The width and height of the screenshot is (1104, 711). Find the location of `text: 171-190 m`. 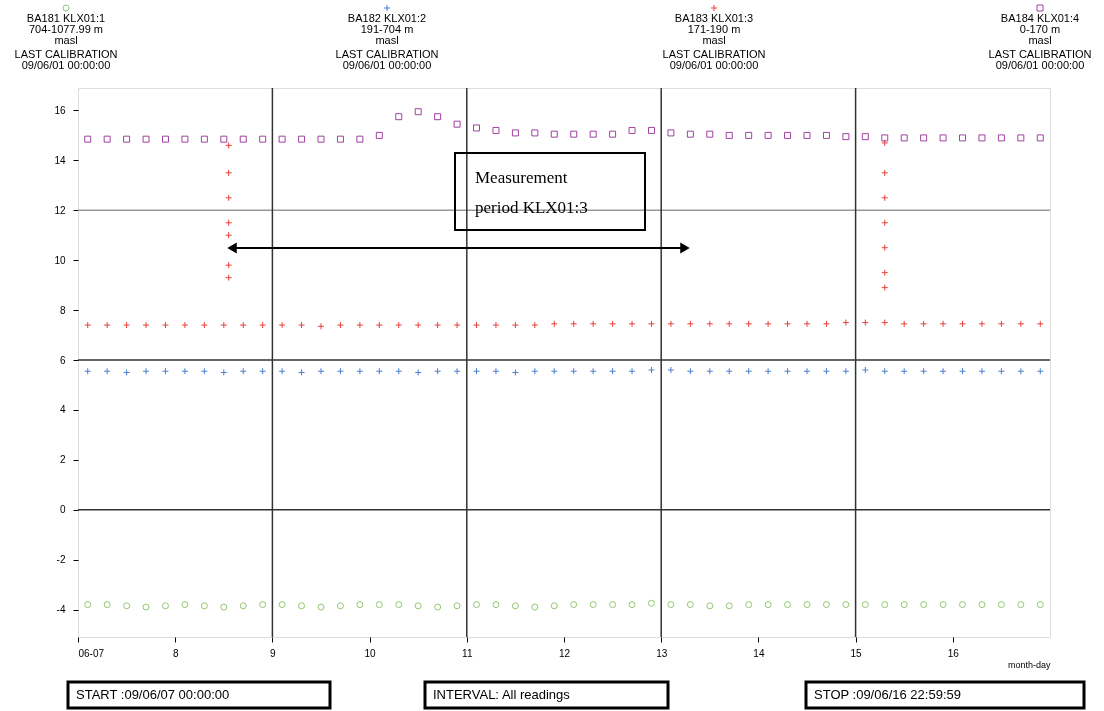

text: 171-190 m is located at coordinates (714, 29).